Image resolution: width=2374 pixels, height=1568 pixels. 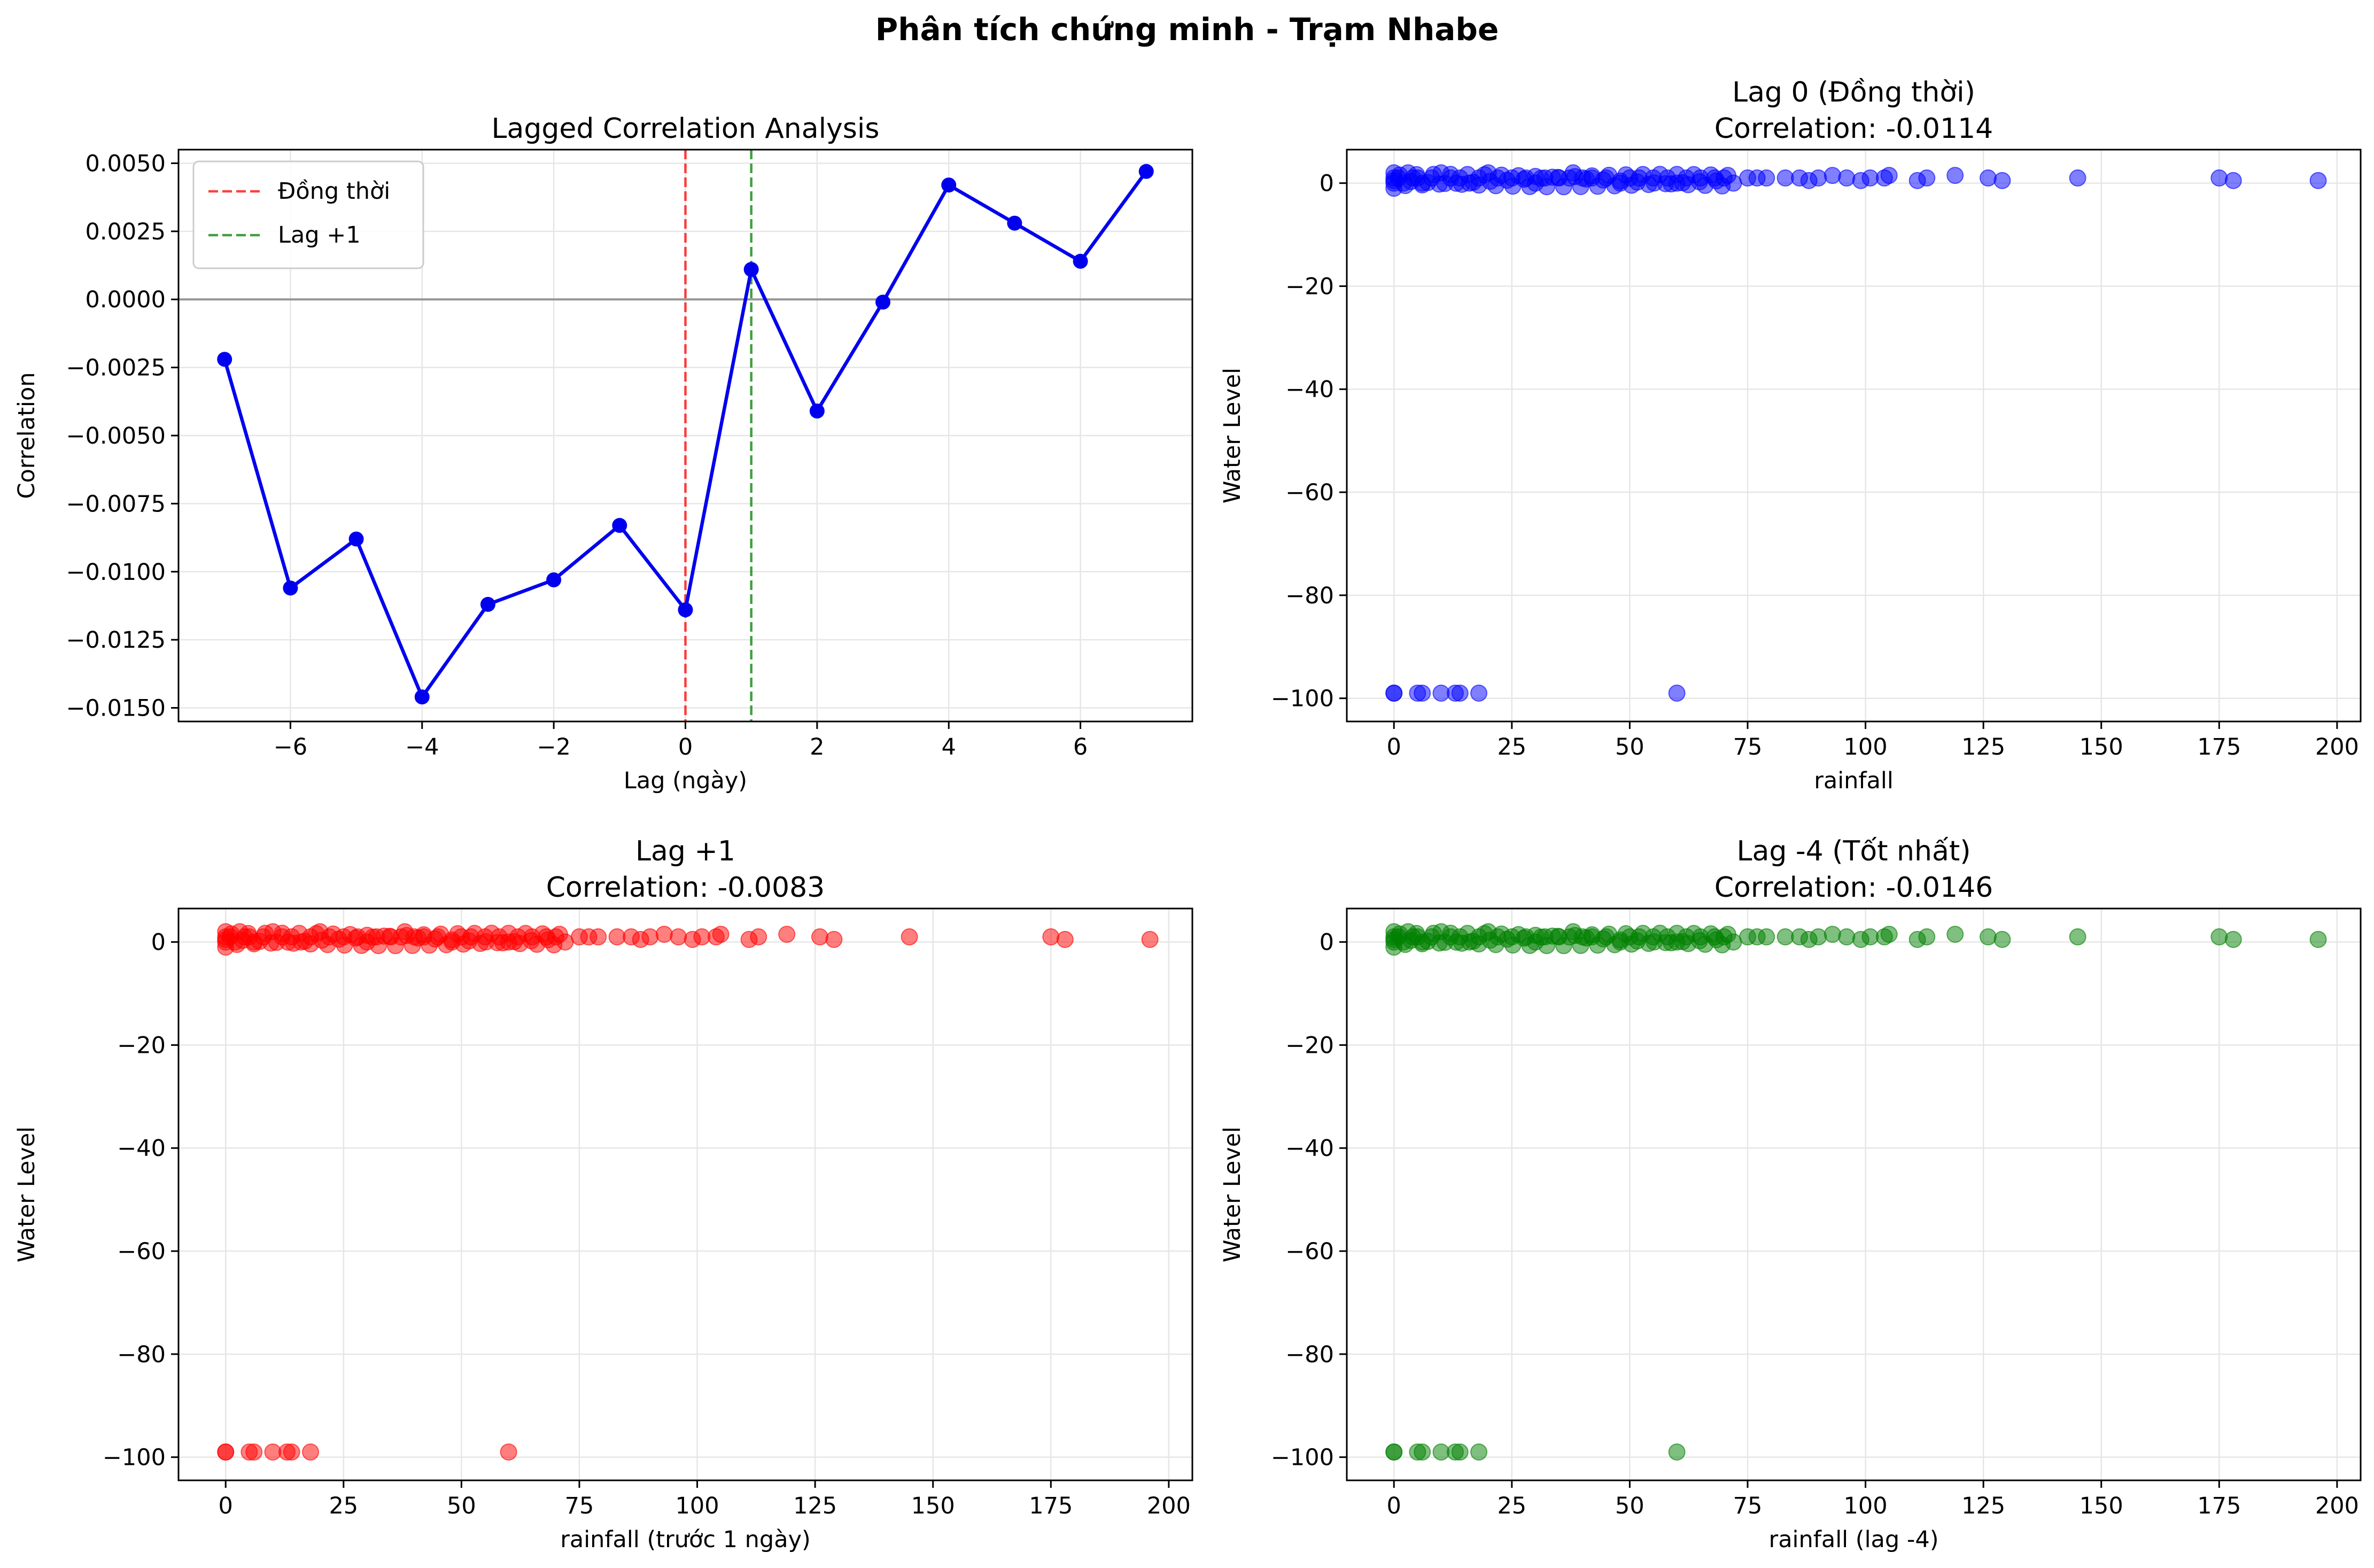 What do you see at coordinates (1853, 129) in the screenshot?
I see `chart-subtitle: Correlation: -0.0114` at bounding box center [1853, 129].